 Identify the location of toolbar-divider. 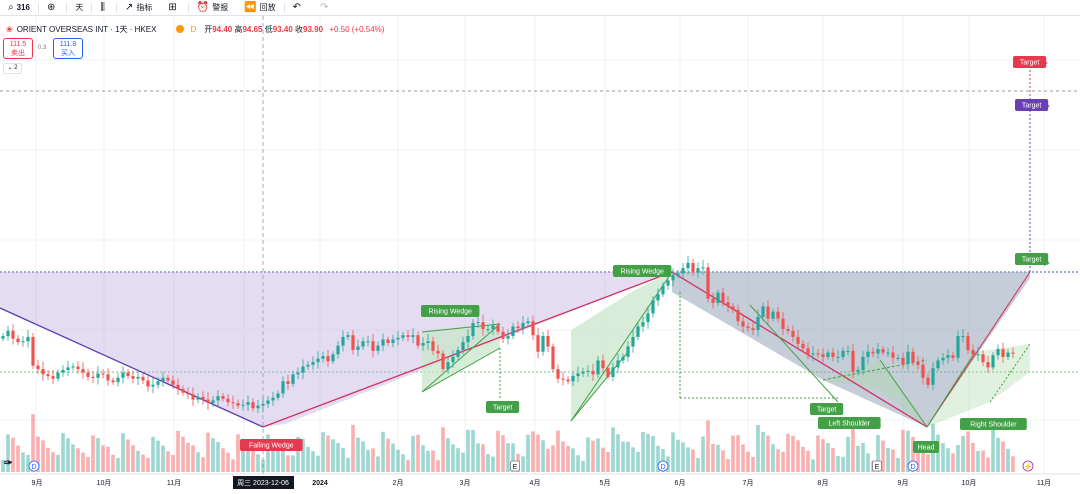
(92, 7).